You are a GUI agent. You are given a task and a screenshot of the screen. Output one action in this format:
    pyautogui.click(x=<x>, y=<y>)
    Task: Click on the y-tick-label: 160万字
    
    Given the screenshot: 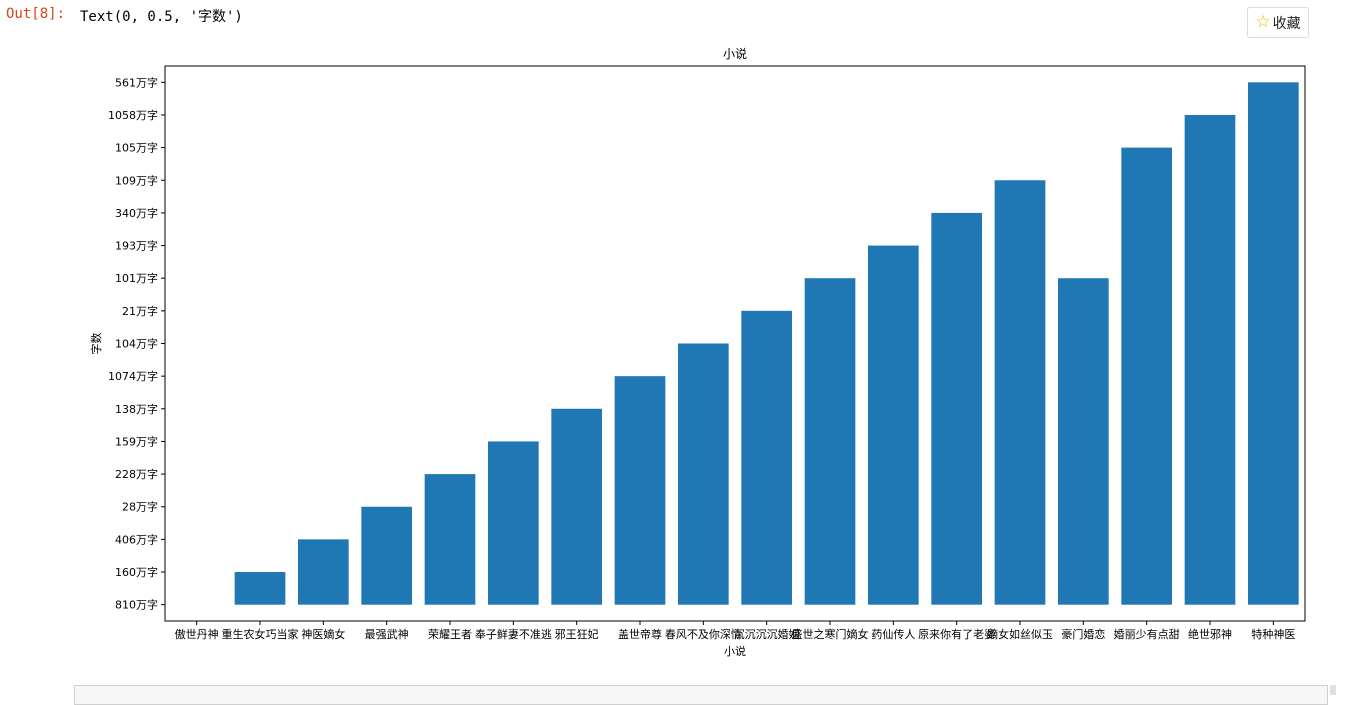 What is the action you would take?
    pyautogui.click(x=136, y=572)
    